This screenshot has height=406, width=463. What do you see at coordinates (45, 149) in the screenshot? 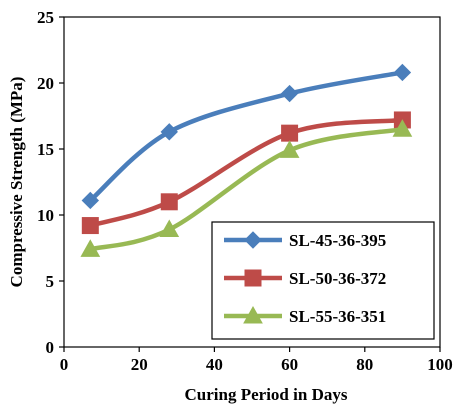
I see `y-tick-label: 15` at bounding box center [45, 149].